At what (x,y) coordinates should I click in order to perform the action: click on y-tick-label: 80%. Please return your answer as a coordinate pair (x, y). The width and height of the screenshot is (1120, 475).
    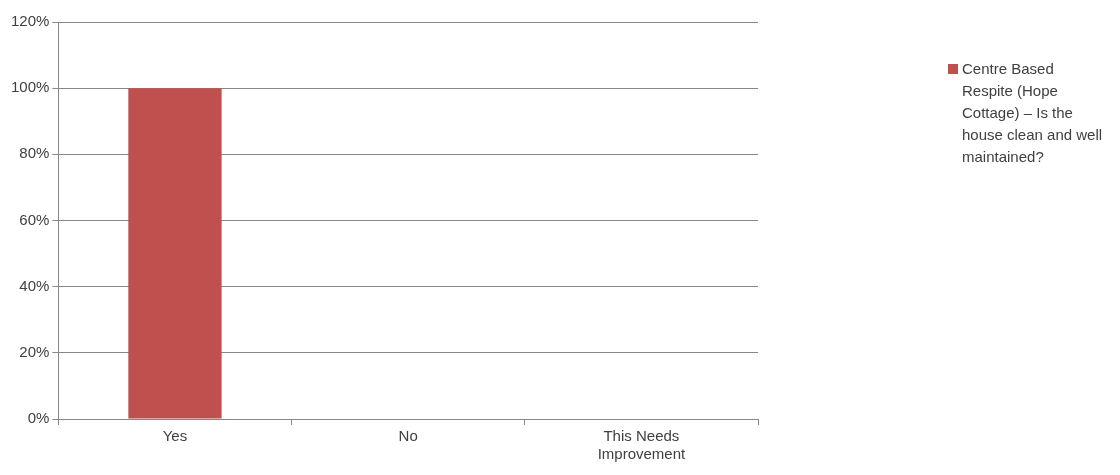
    Looking at the image, I should click on (34, 153).